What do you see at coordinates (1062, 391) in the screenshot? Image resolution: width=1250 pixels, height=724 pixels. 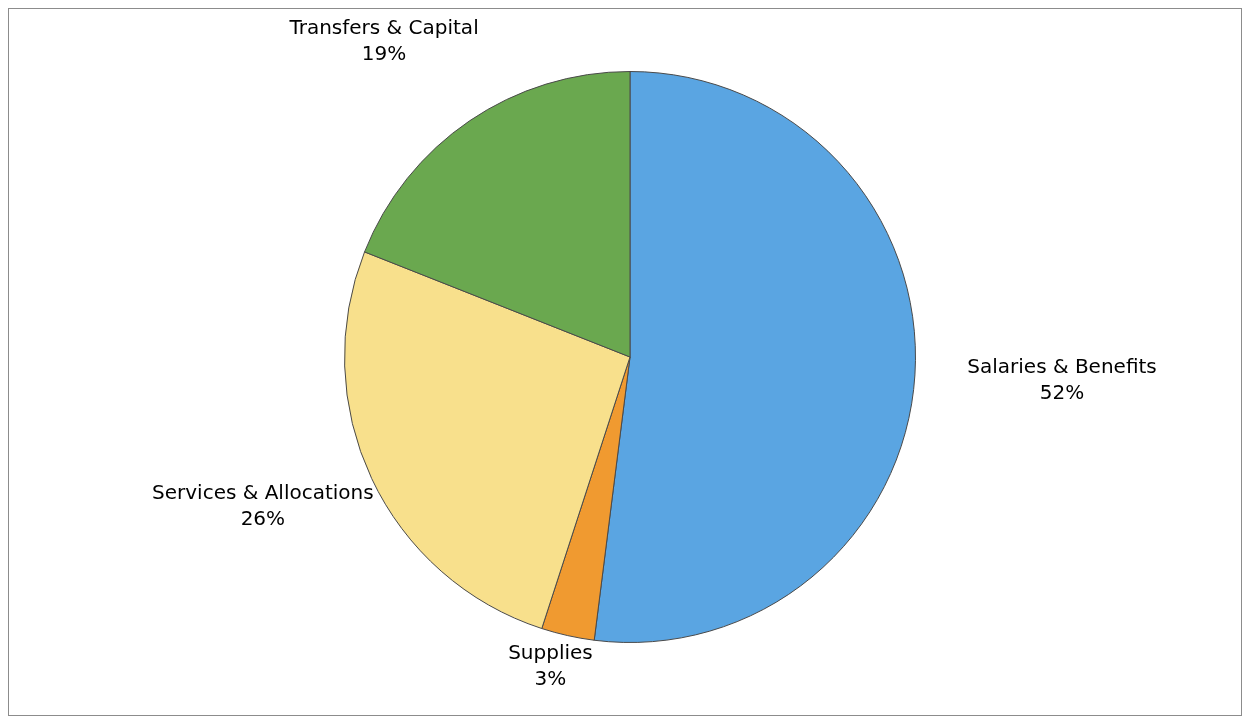 I see `data-label: 52%` at bounding box center [1062, 391].